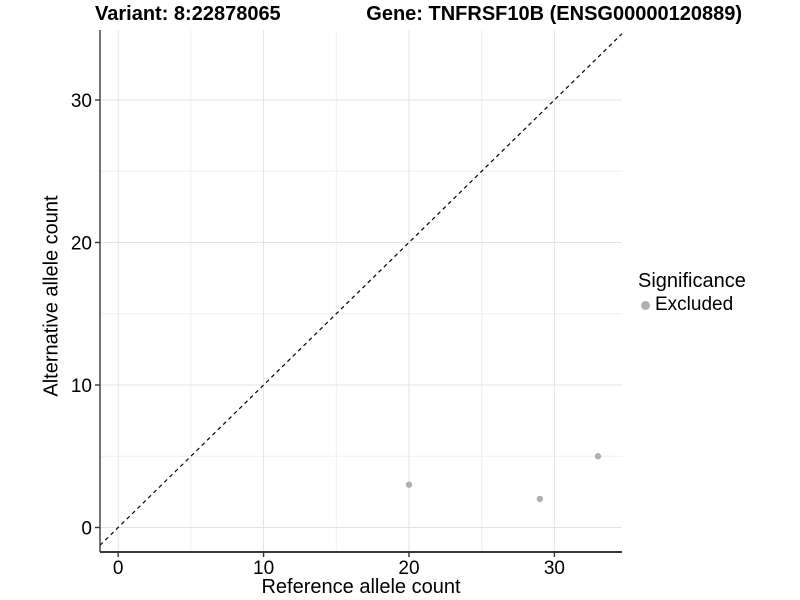 The height and width of the screenshot is (600, 800). I want to click on legend-item-excluded: Excluded, so click(718, 305).